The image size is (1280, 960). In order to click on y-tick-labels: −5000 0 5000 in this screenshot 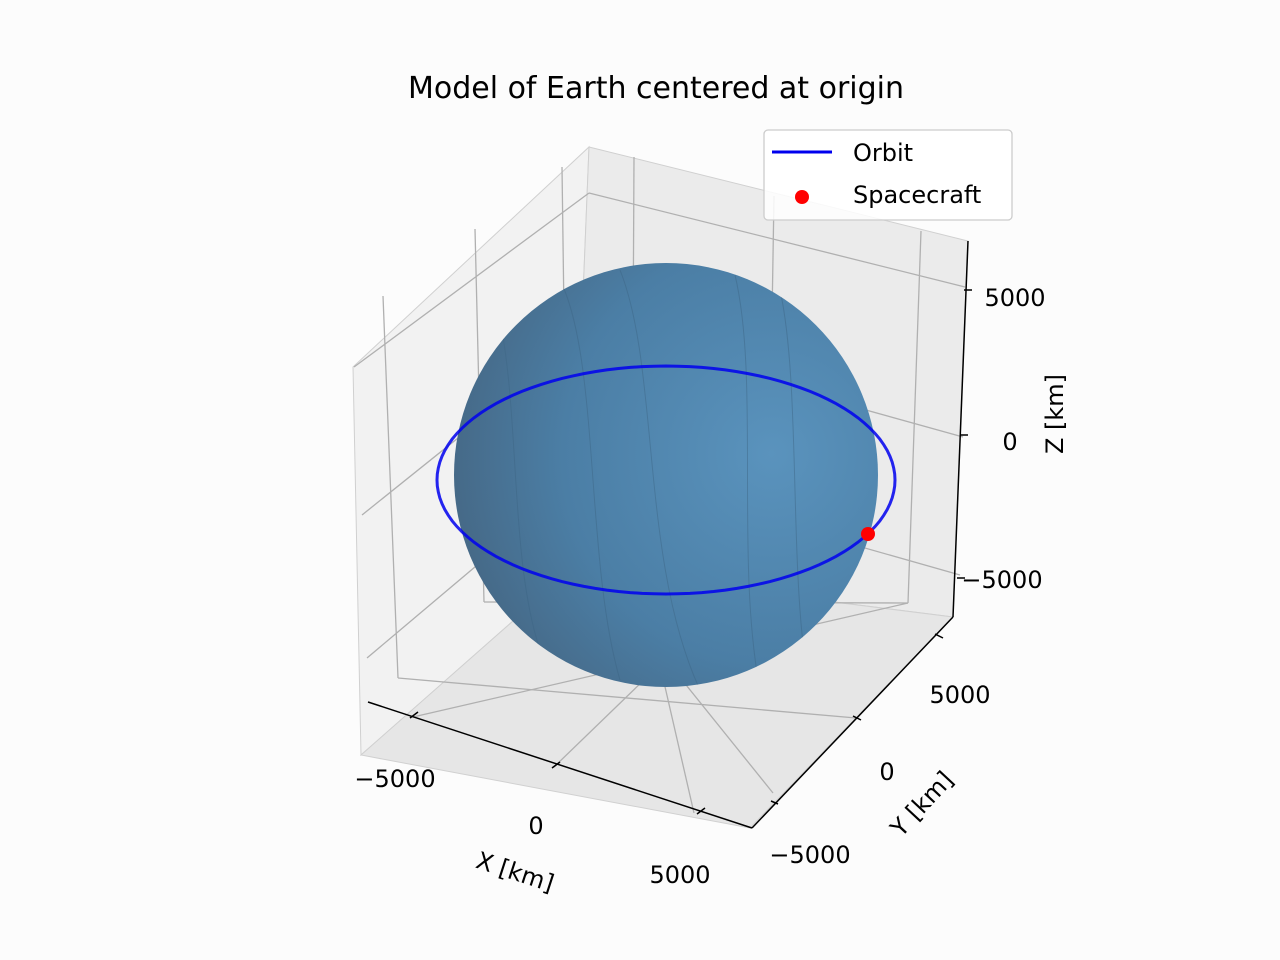, I will do `click(879, 775)`.